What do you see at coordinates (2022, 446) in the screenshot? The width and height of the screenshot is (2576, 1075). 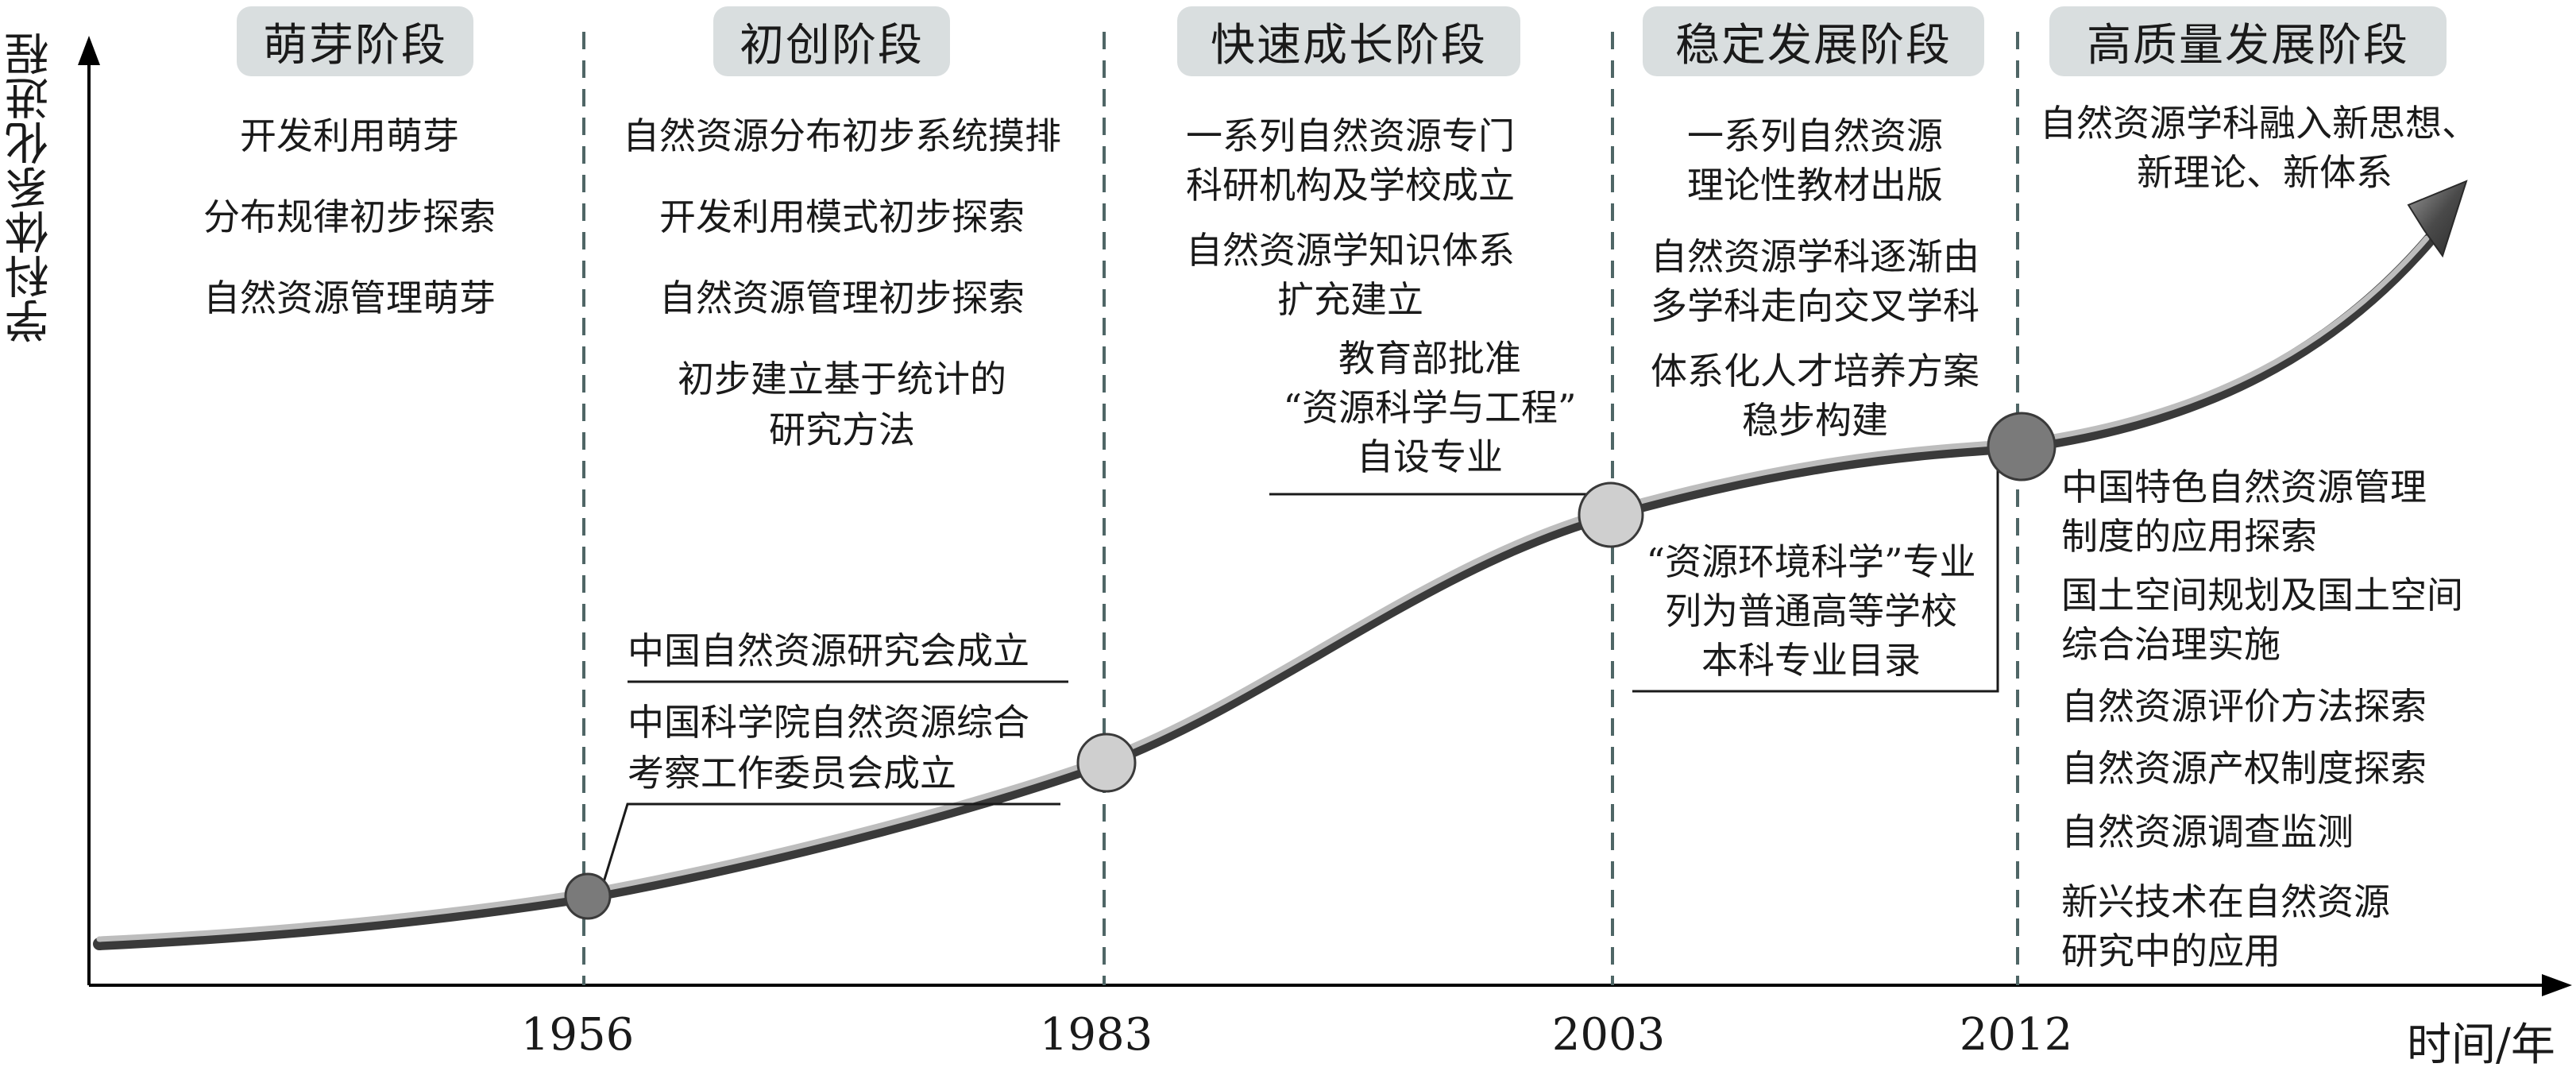 I see `node-2012` at bounding box center [2022, 446].